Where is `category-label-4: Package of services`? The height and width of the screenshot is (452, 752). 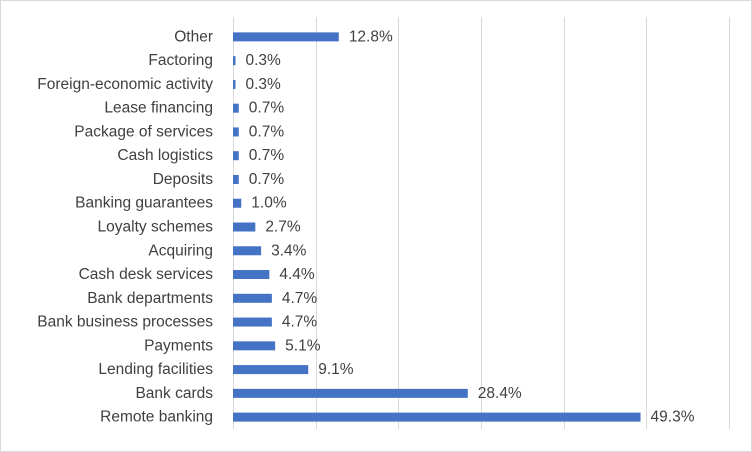
category-label-4: Package of services is located at coordinates (143, 131).